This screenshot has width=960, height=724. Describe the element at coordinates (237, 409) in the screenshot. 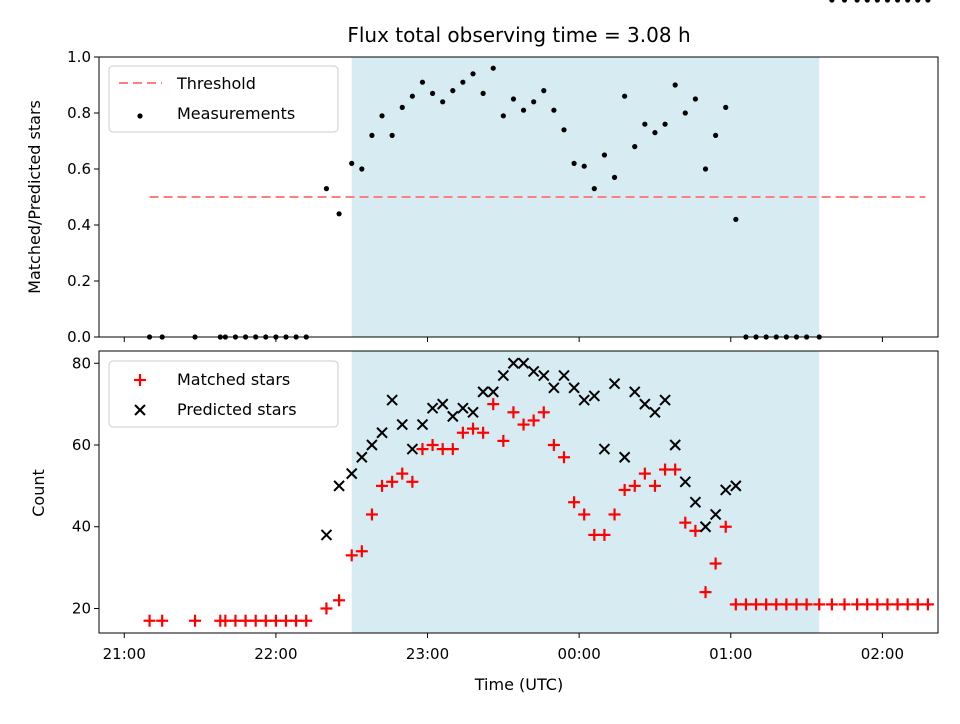

I see `legend-predicted-label: Predicted stars` at that location.